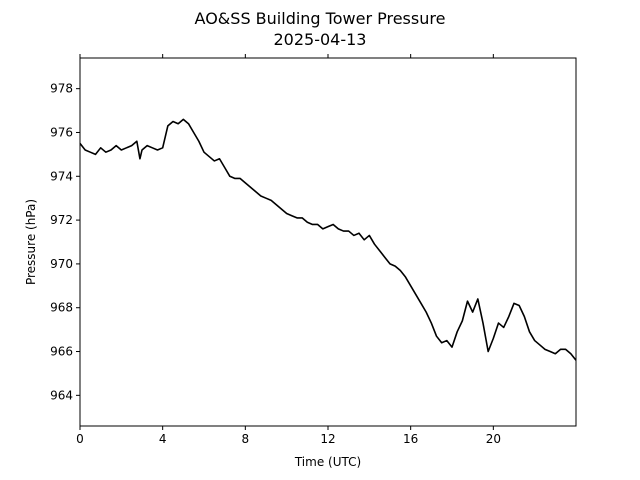  I want to click on y-tick-label: 968, so click(61, 308).